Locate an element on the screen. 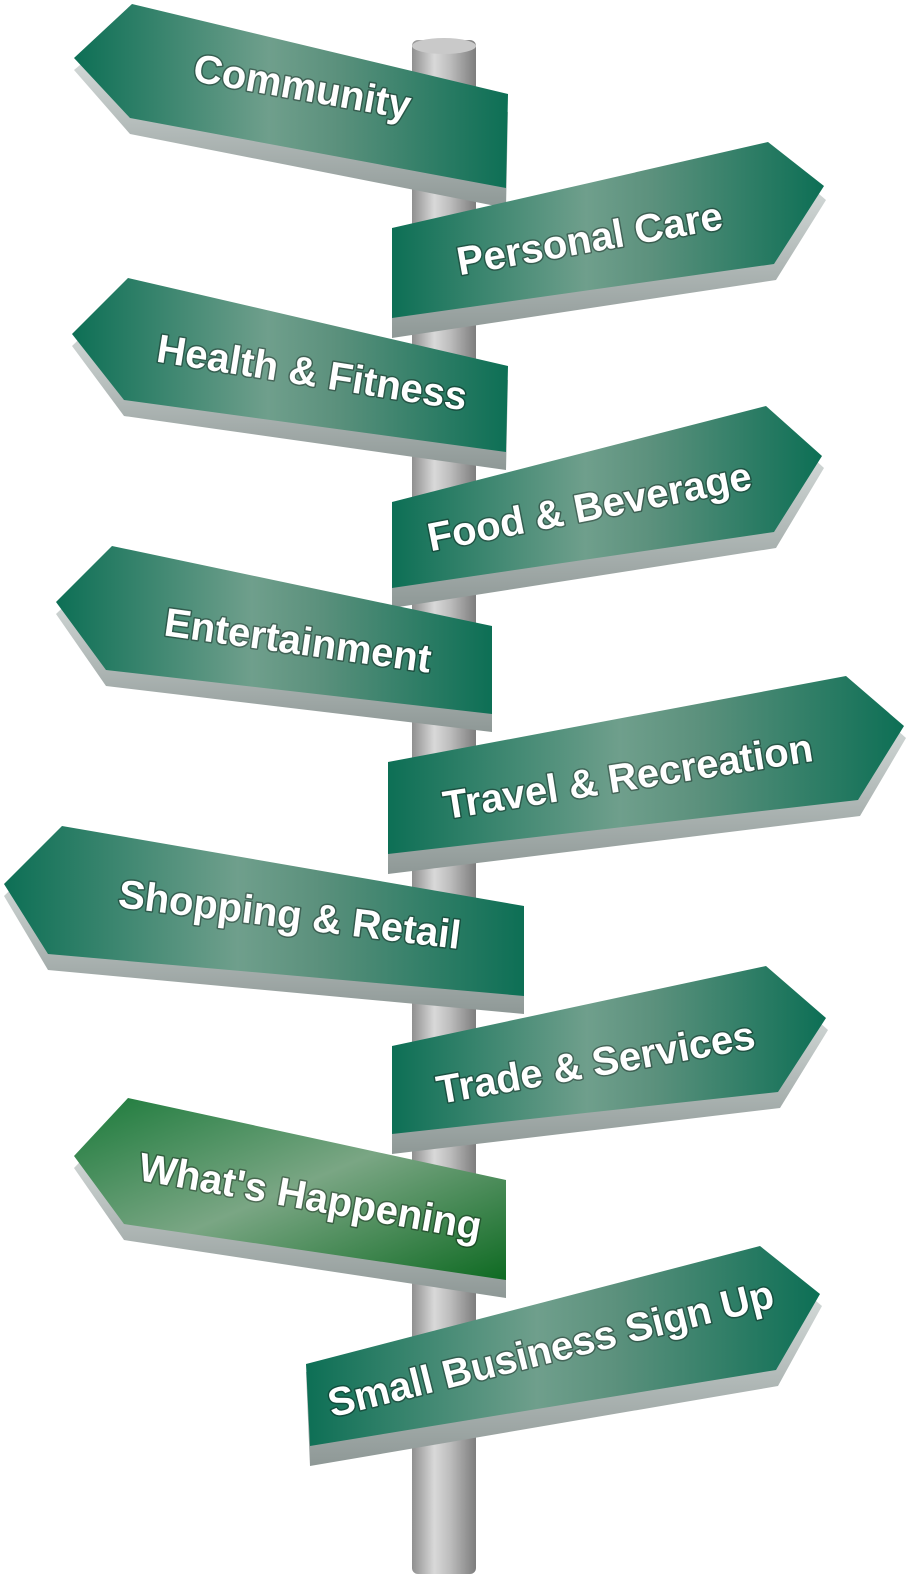 This screenshot has width=916, height=1574. sign-entertainment: Entertainment is located at coordinates (274, 639).